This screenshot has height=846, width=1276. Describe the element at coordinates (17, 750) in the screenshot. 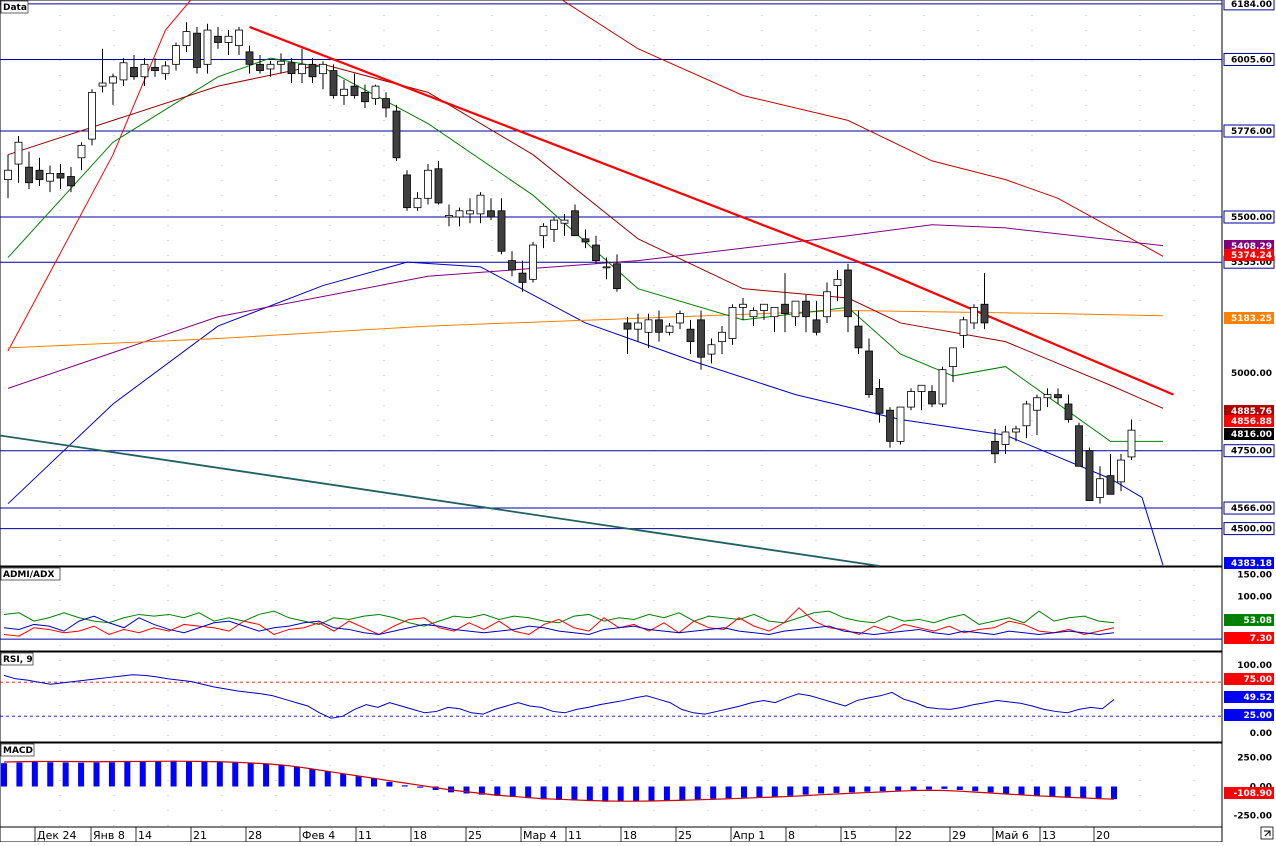

I see `panel-title-macd: MACD` at that location.